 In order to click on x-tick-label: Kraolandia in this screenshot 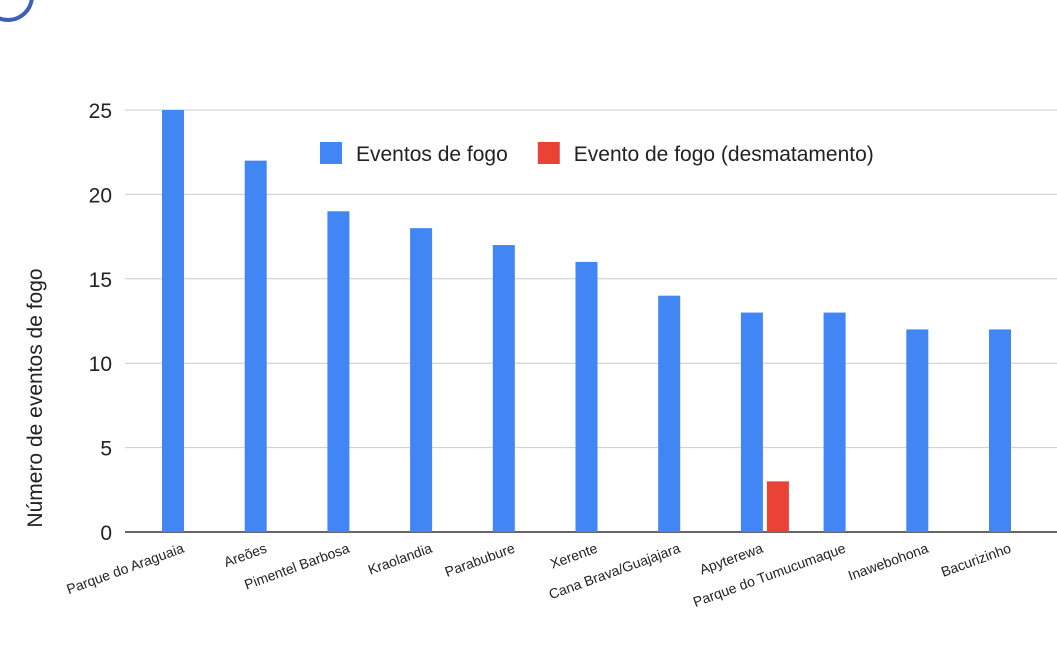, I will do `click(400, 559)`.